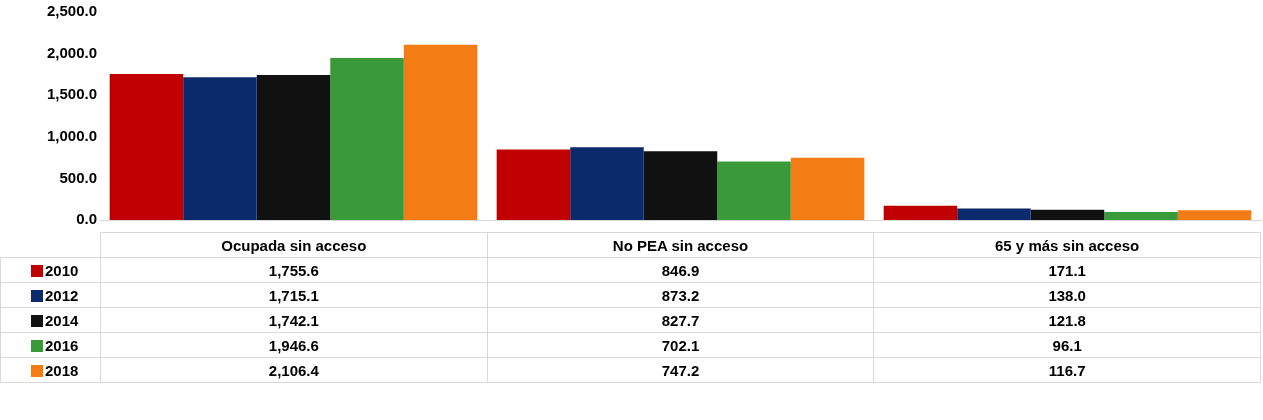 The height and width of the screenshot is (420, 1263). What do you see at coordinates (680, 370) in the screenshot?
I see `data-label: 747.2` at bounding box center [680, 370].